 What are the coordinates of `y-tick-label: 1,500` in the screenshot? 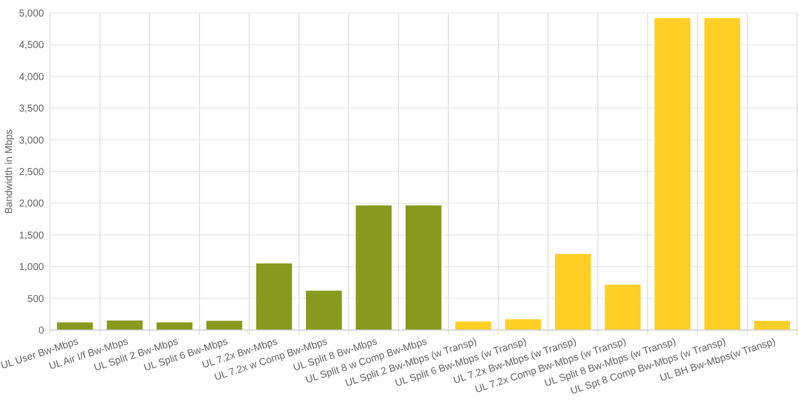 It's located at (31, 236).